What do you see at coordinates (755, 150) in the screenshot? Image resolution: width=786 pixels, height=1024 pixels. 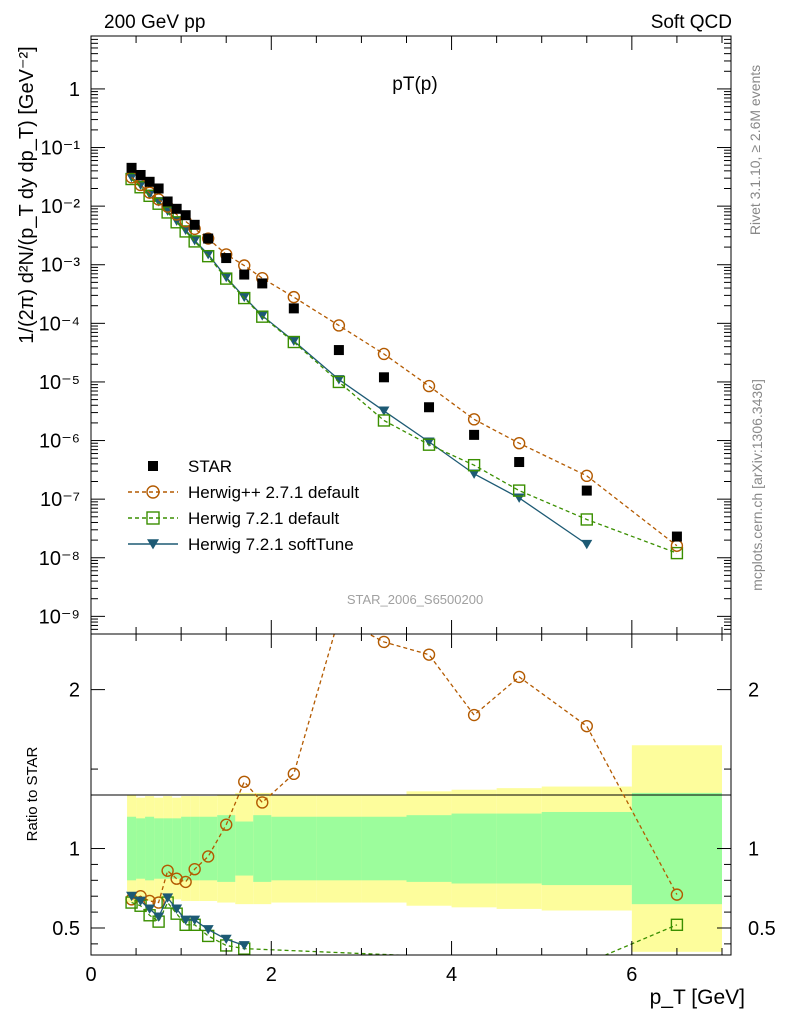 I see `rivet-version: Rivet 3.1.10, ≥ 2.6M events` at bounding box center [755, 150].